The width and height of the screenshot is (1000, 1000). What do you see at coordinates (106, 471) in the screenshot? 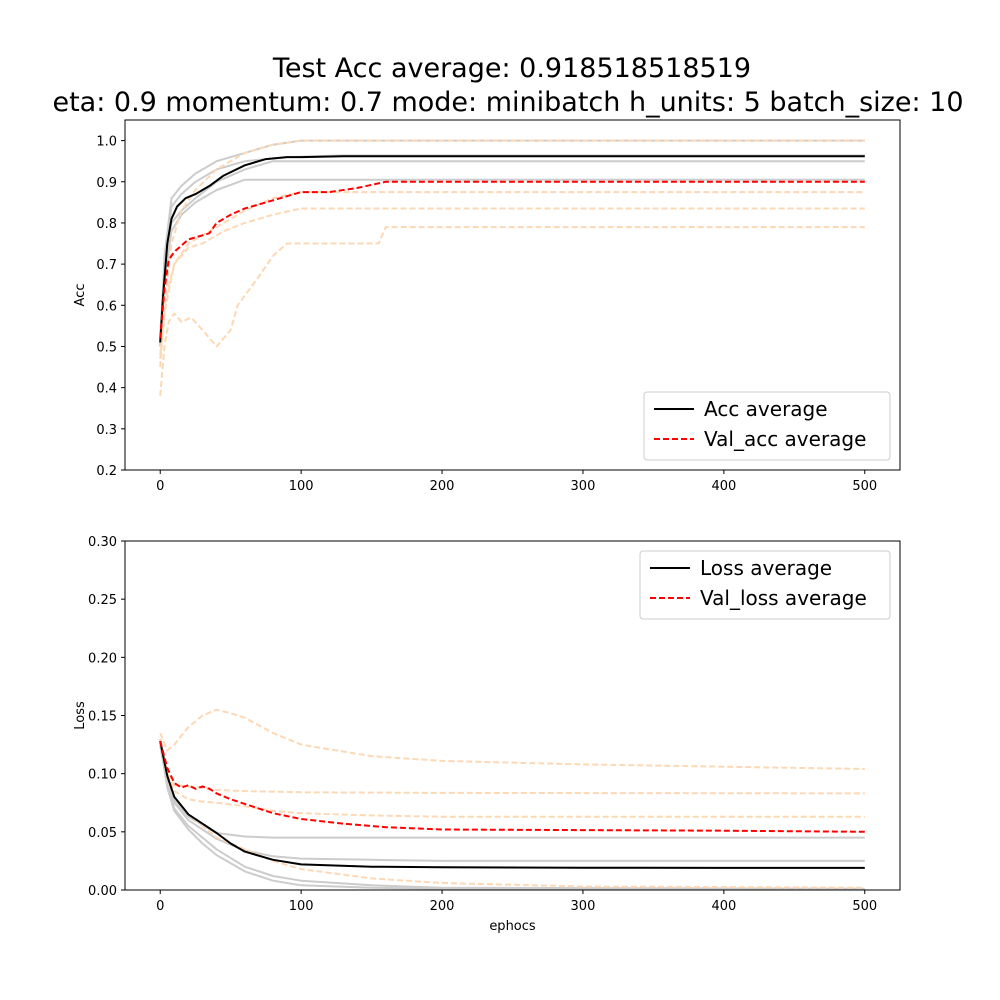
I see `acc-y-tick-label: 0.2` at bounding box center [106, 471].